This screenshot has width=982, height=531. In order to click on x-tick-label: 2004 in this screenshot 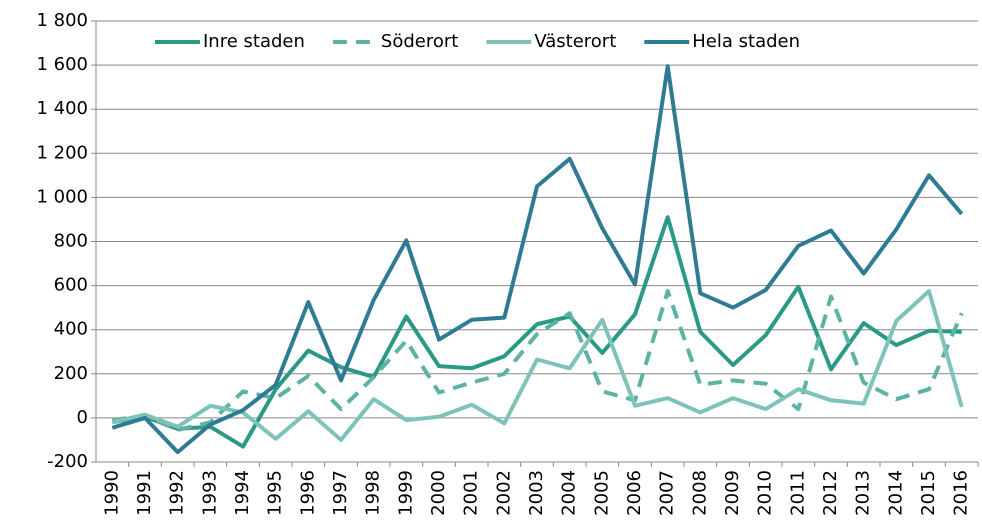, I will do `click(569, 493)`.